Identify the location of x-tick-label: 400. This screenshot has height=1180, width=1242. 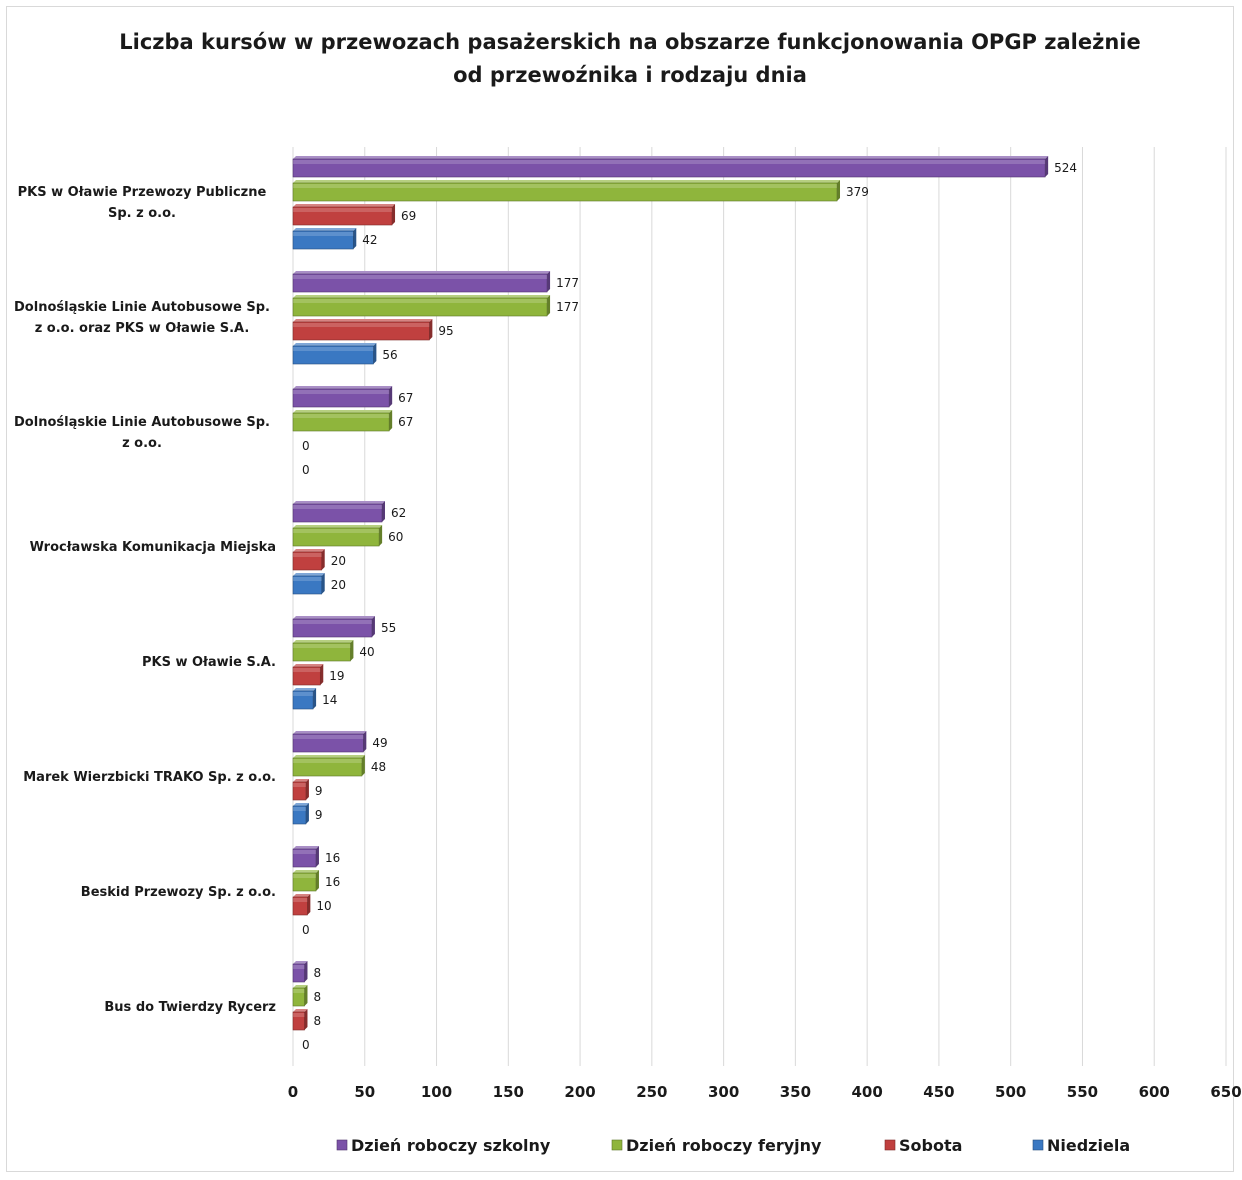
(866, 1092).